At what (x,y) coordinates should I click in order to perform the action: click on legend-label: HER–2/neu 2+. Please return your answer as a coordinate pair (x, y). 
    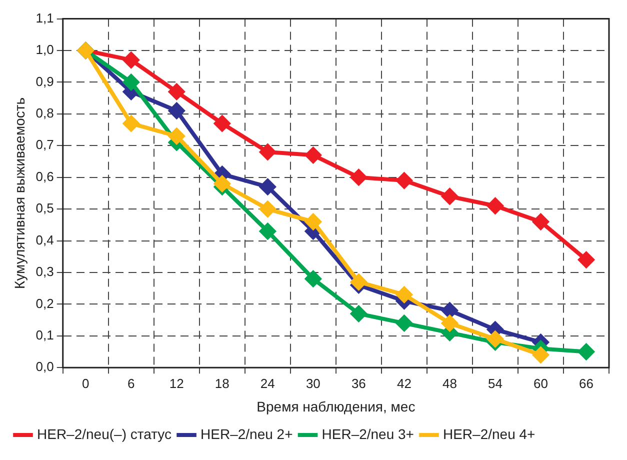
    Looking at the image, I should click on (246, 434).